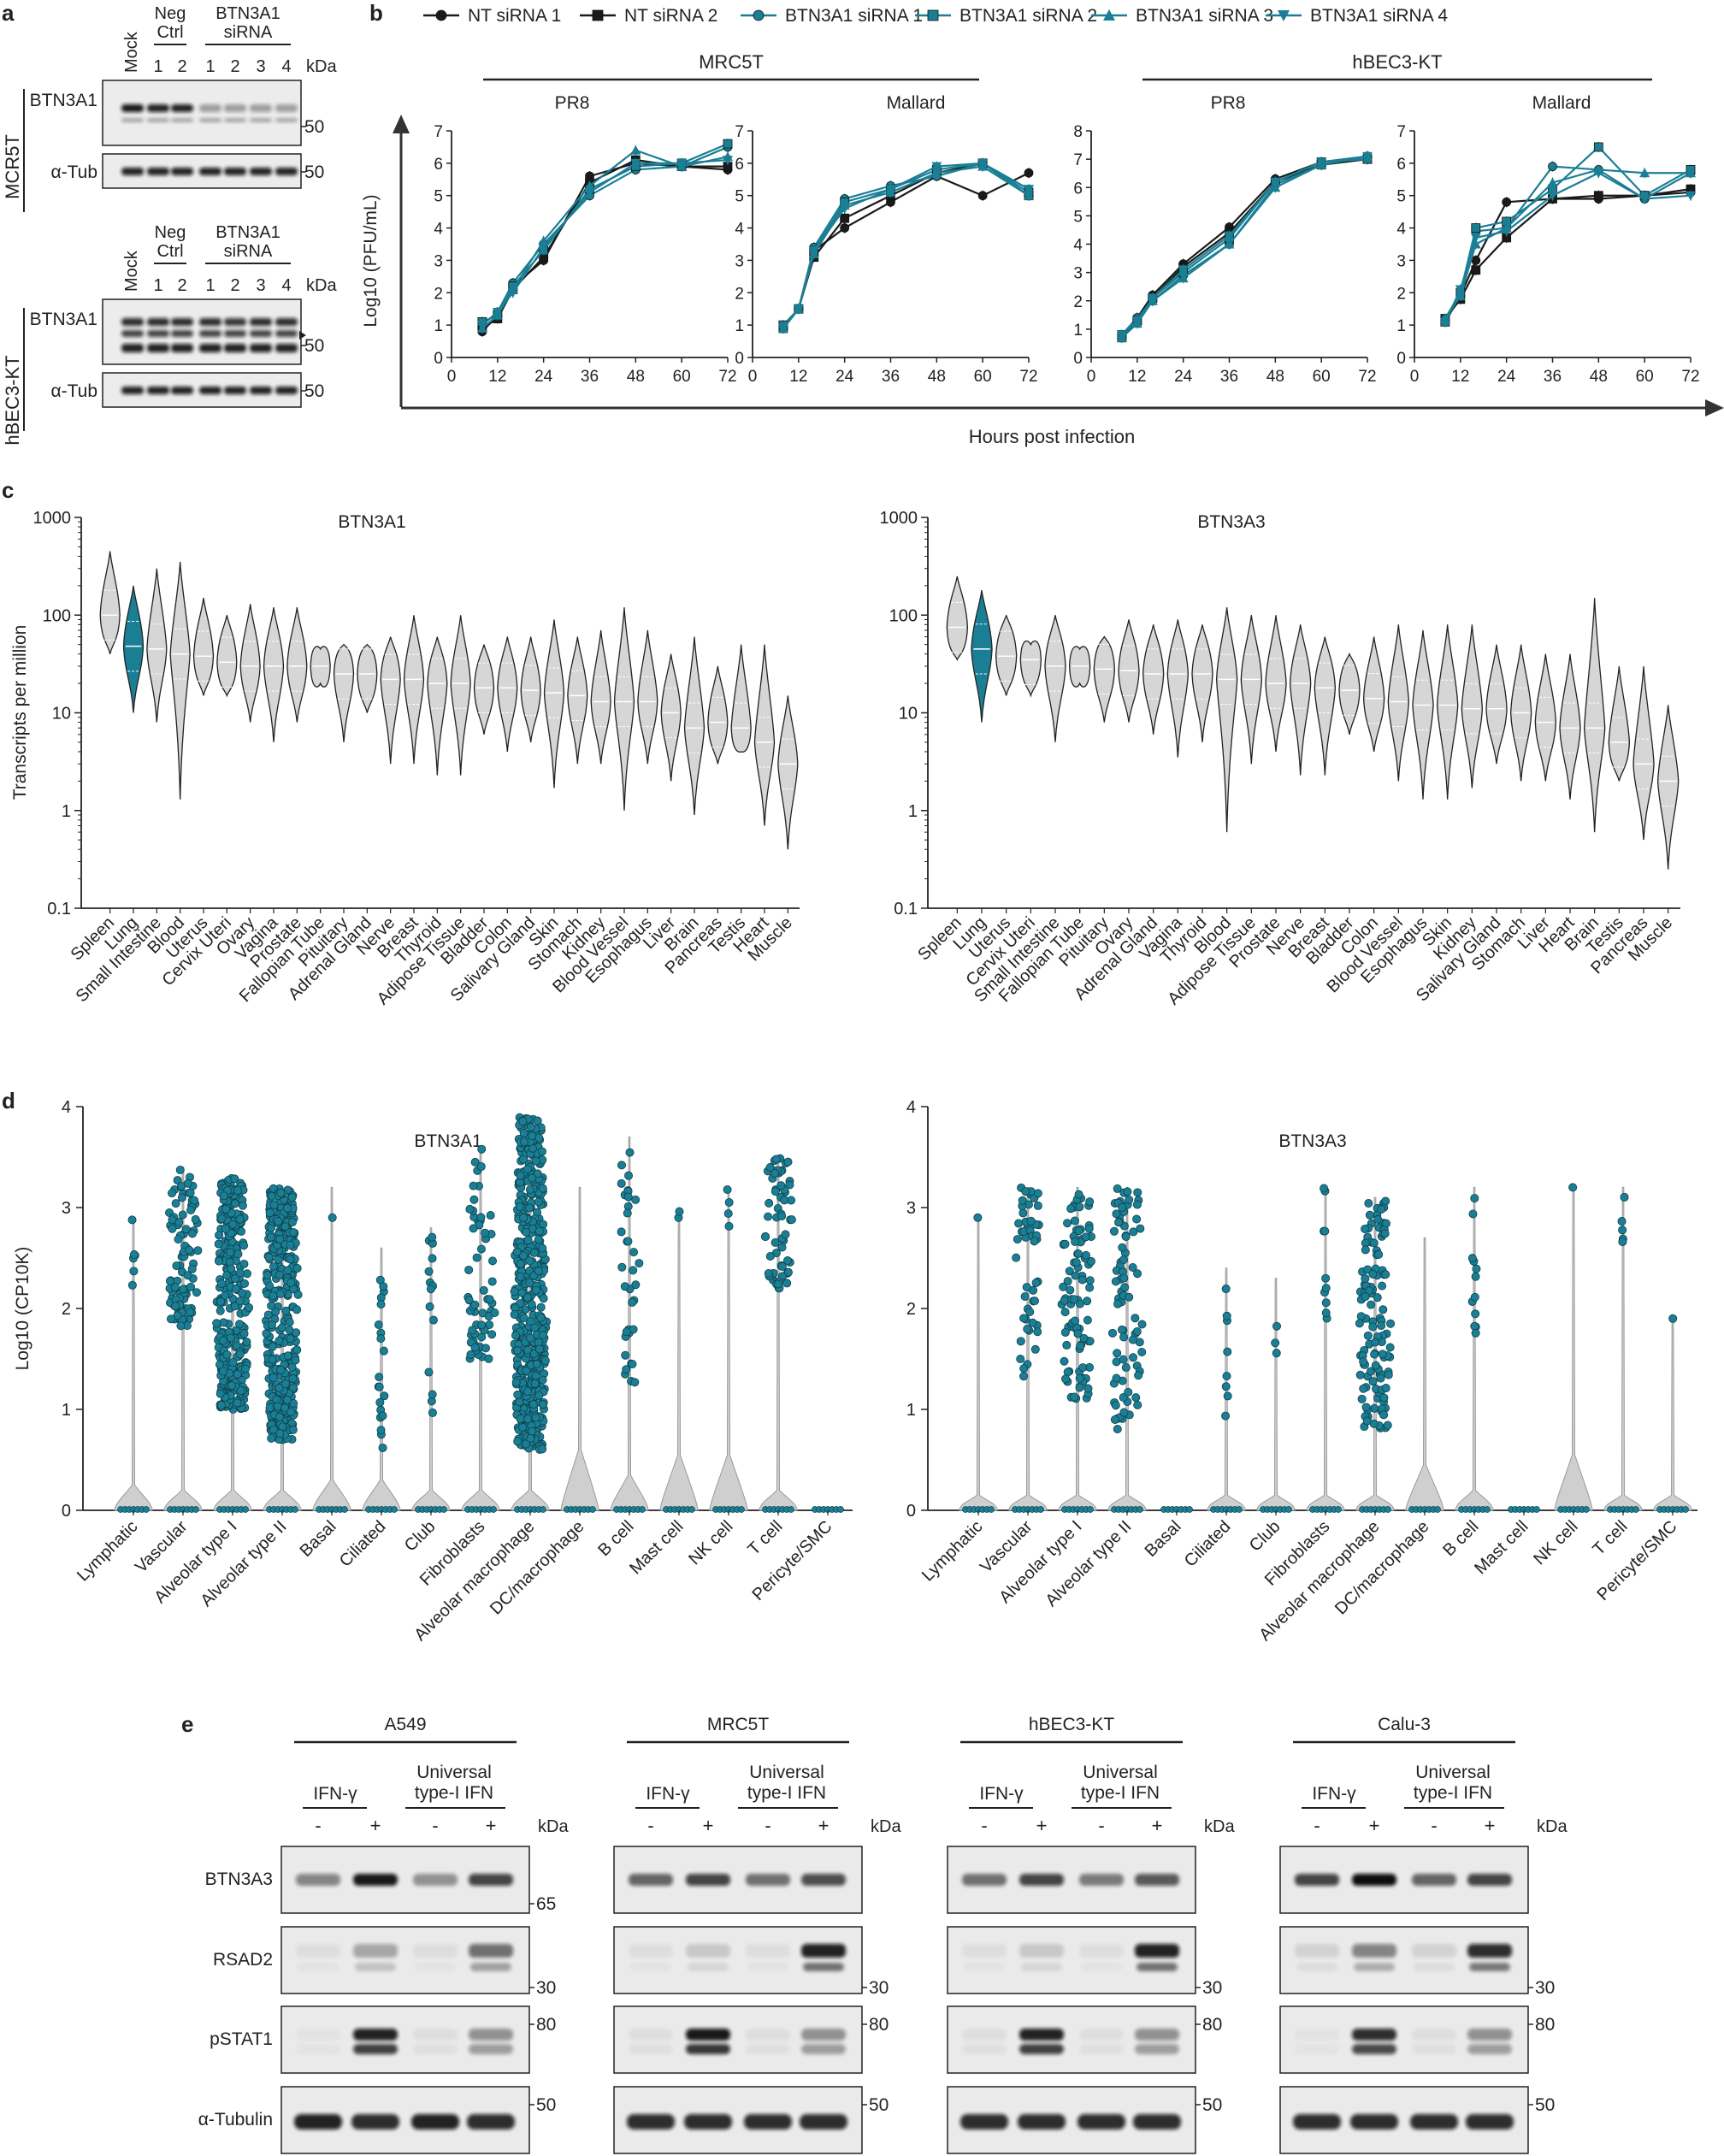 This screenshot has height=2156, width=1724. What do you see at coordinates (1212, 2025) in the screenshot?
I see `marker-label: 80` at bounding box center [1212, 2025].